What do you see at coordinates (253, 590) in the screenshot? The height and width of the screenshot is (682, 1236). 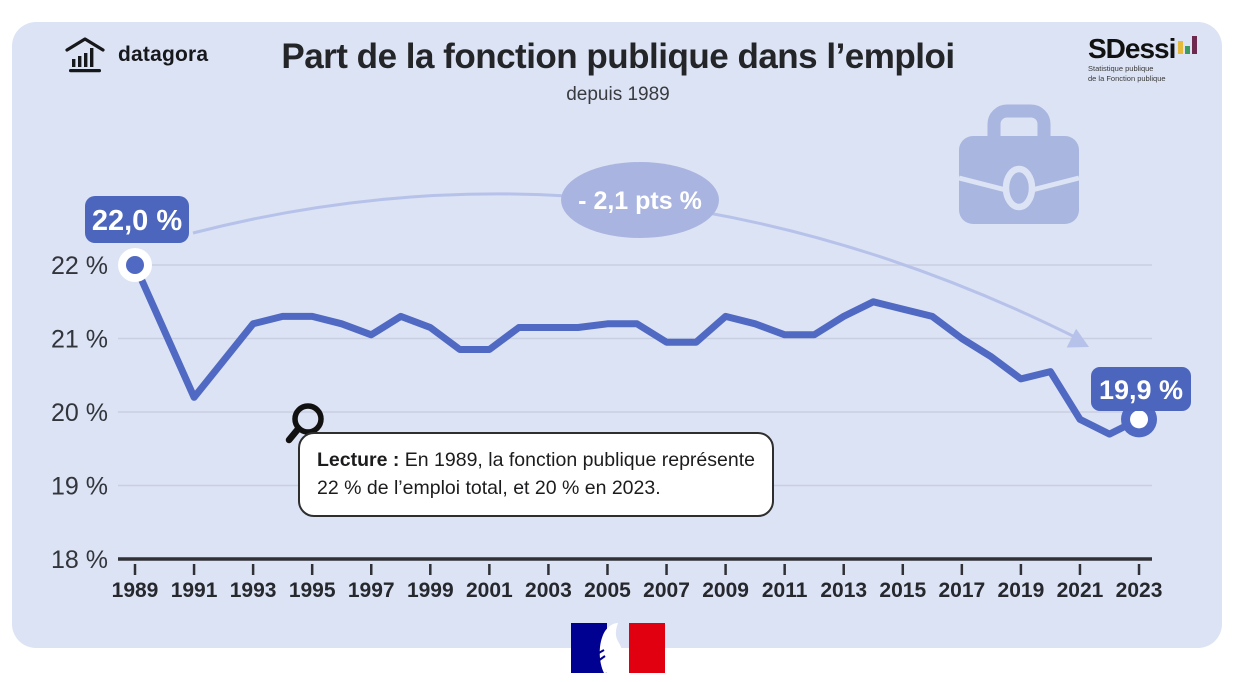 I see `x-tick-label: 1993` at bounding box center [253, 590].